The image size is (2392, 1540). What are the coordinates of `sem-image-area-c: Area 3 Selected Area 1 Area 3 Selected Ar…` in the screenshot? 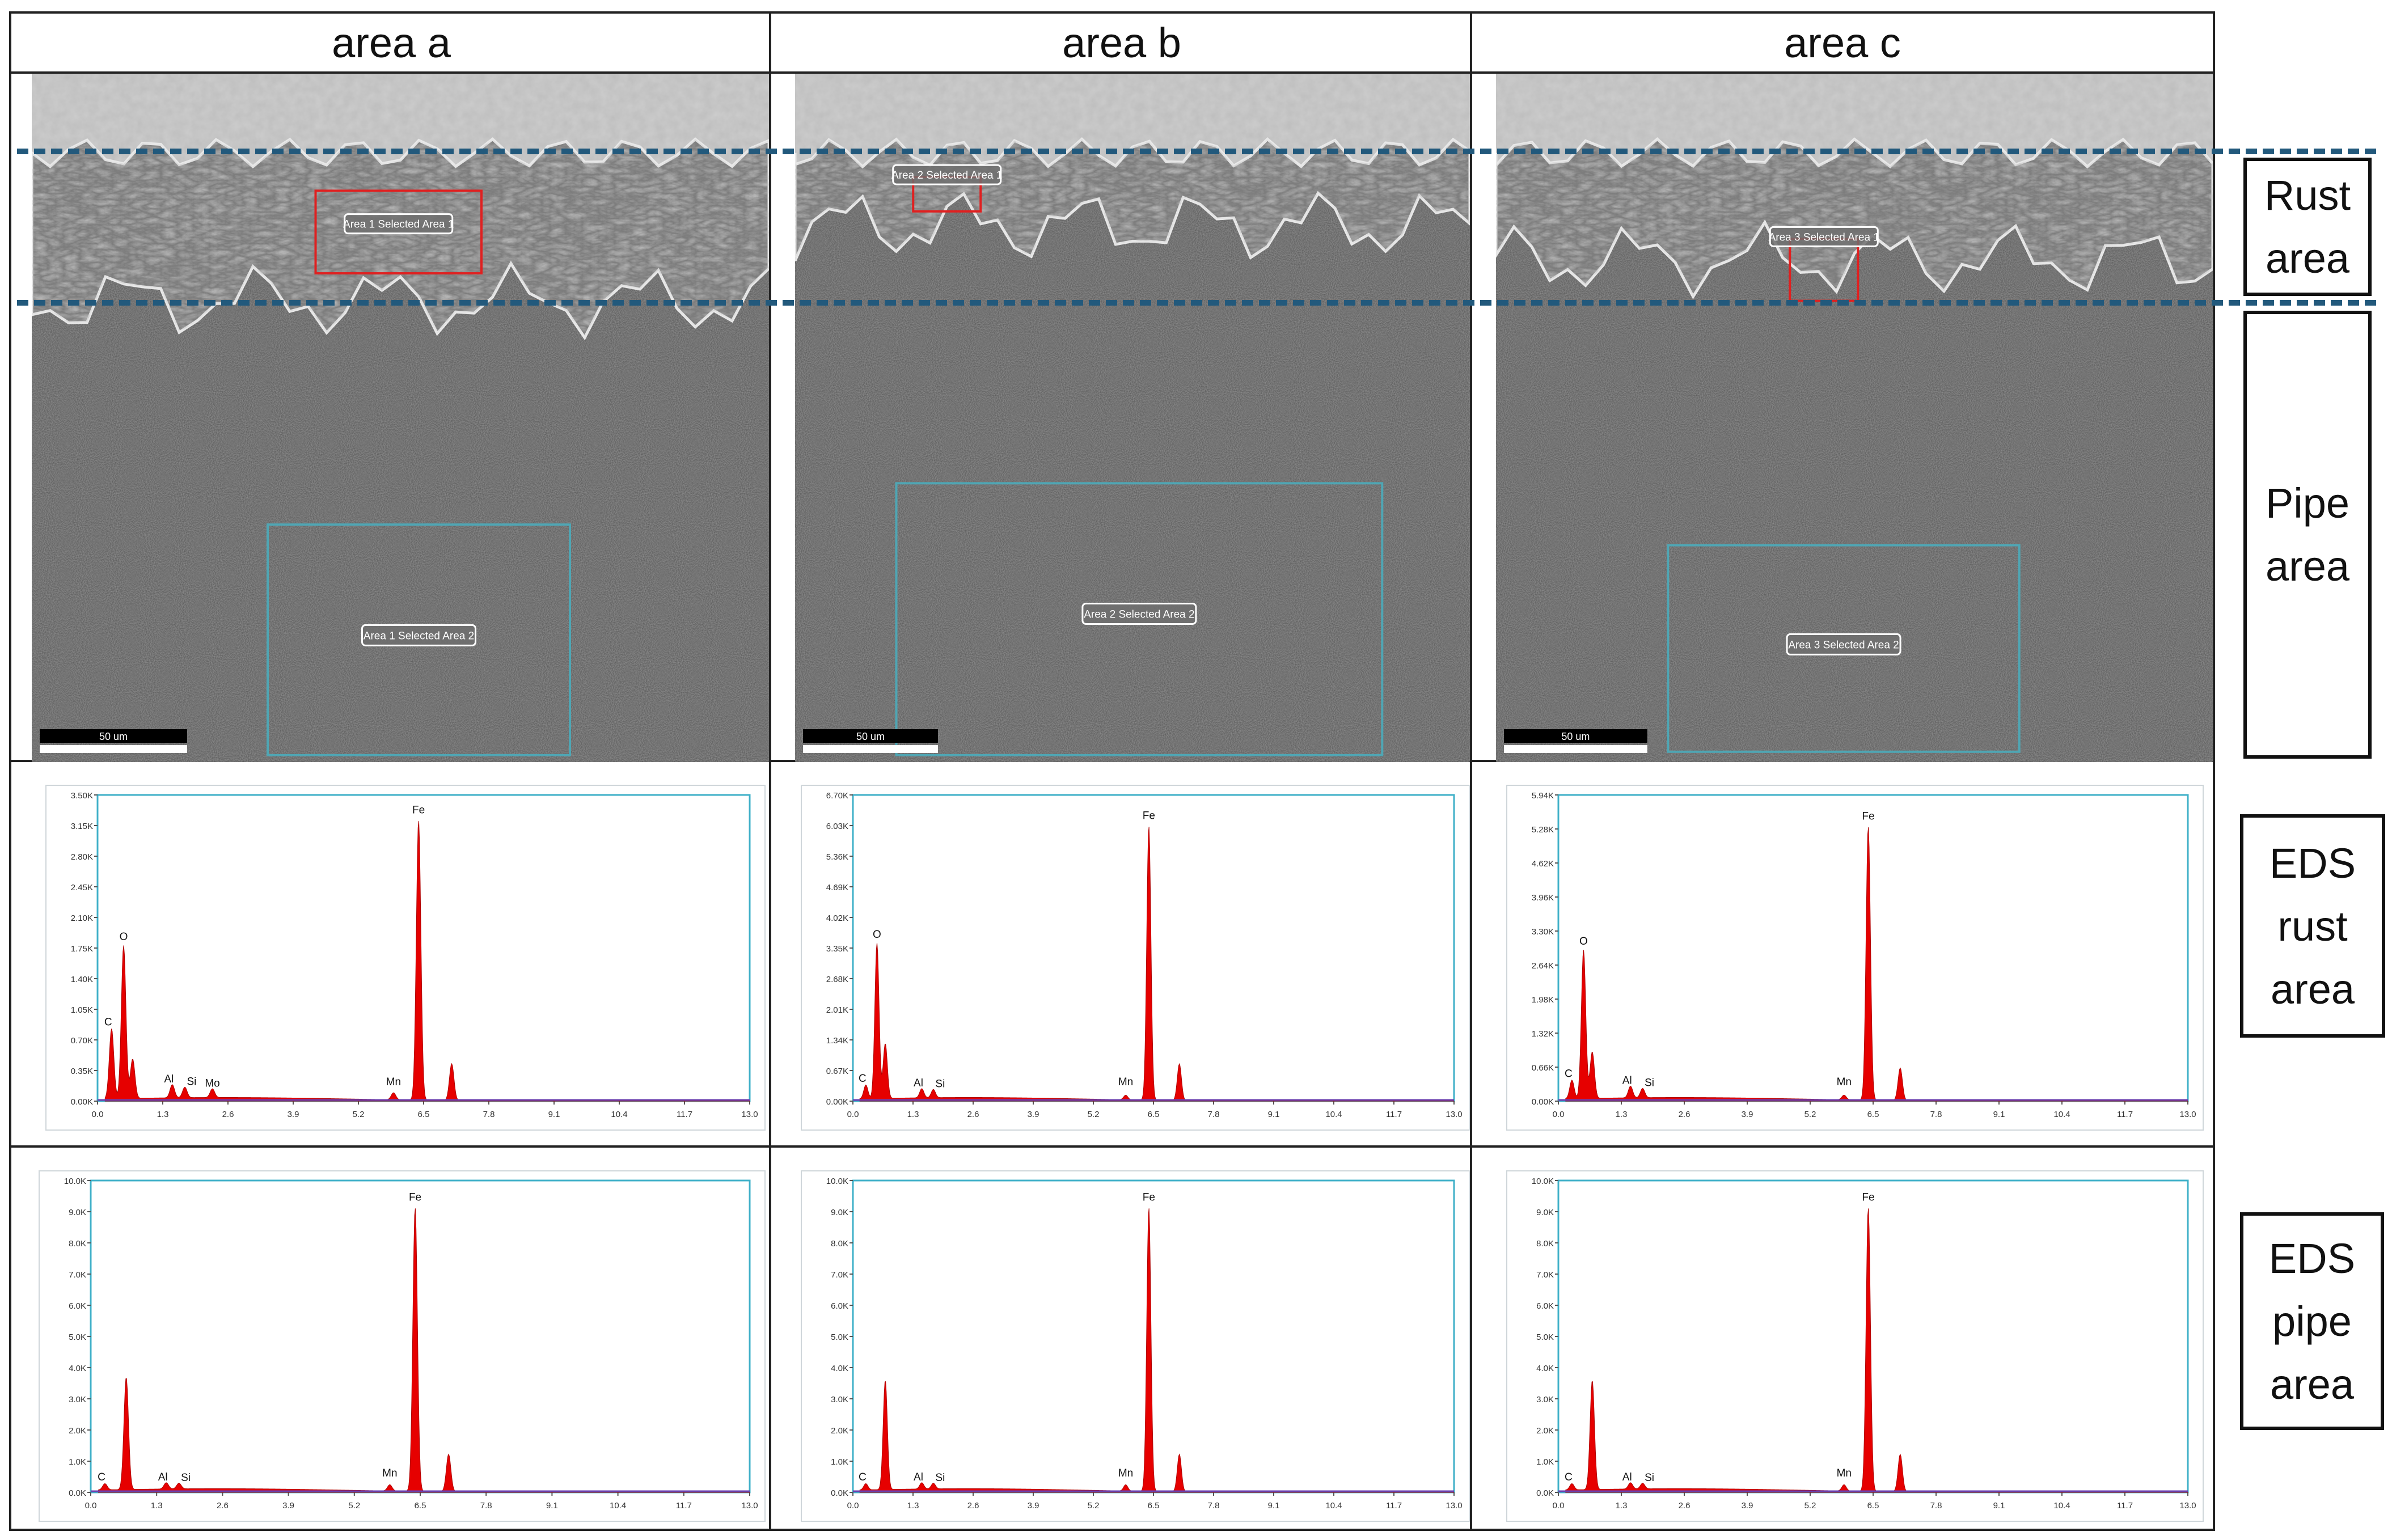 It's located at (1854, 418).